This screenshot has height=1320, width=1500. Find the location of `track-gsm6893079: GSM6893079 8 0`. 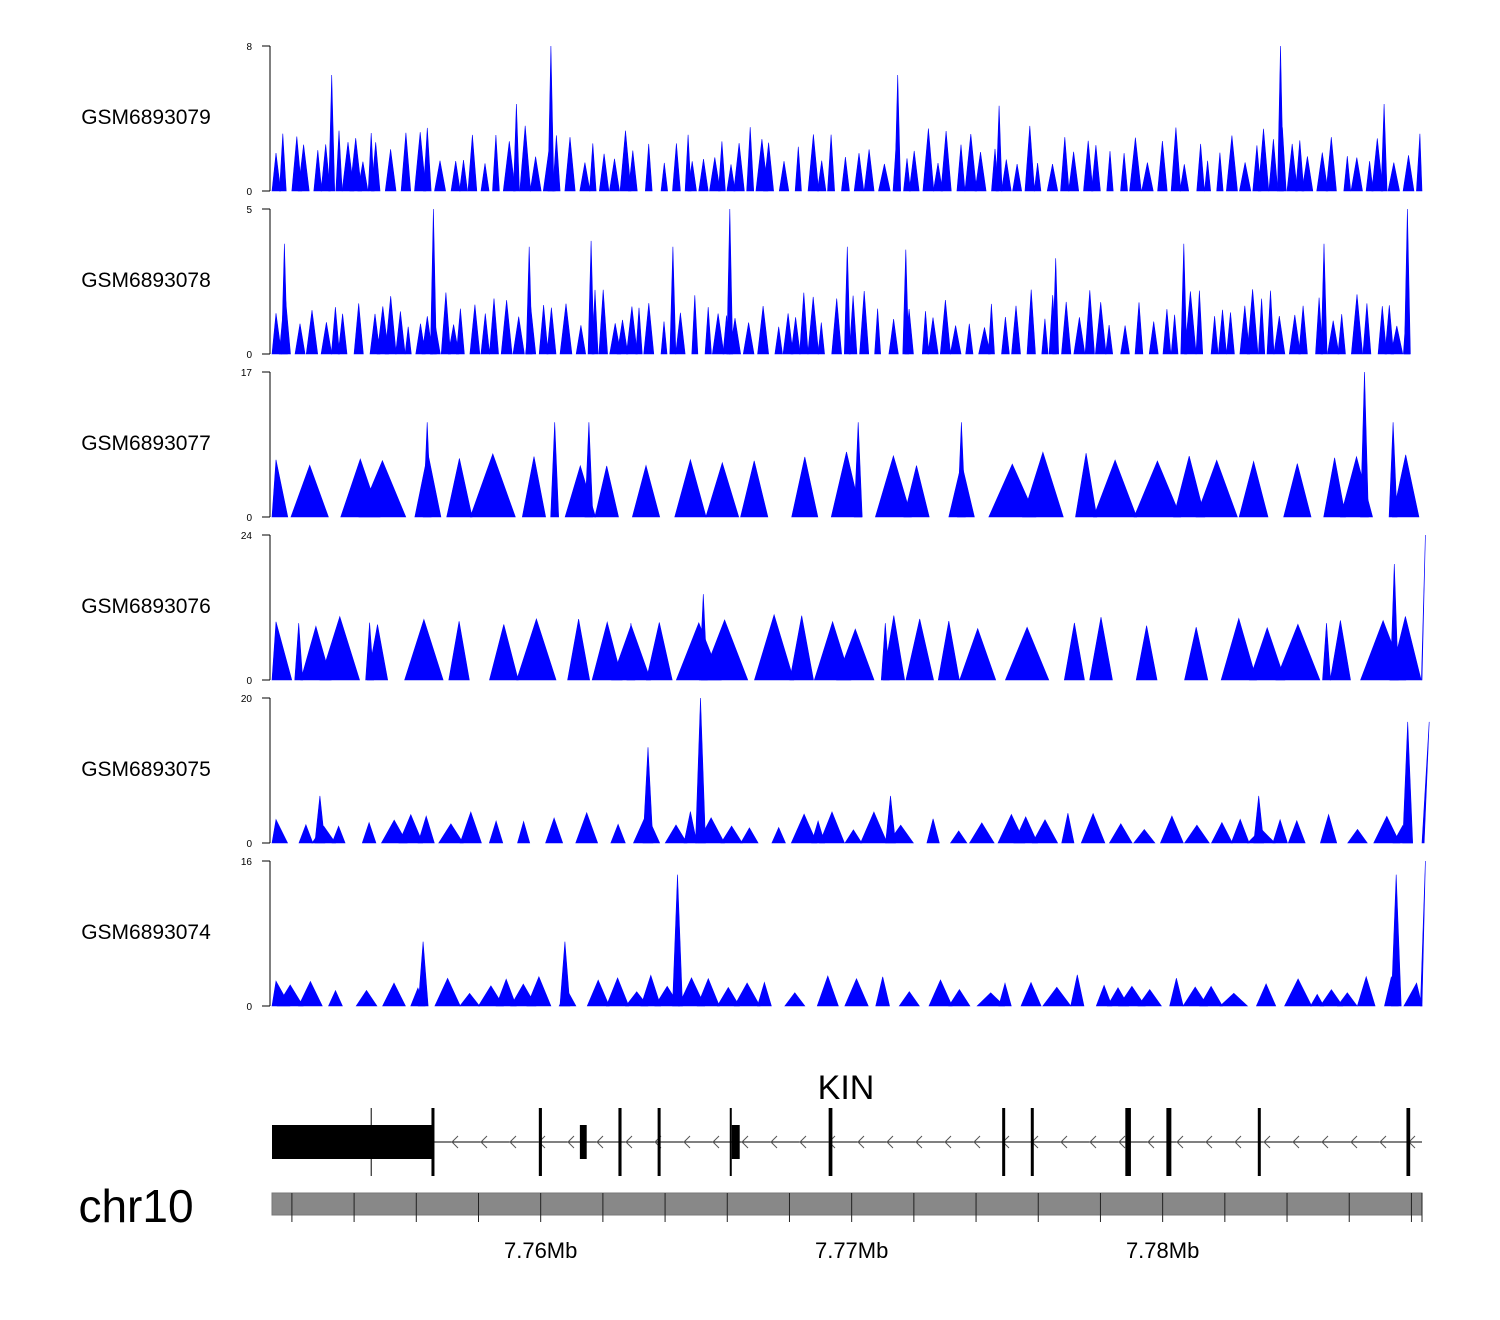

track-gsm6893079: GSM6893079 8 0 is located at coordinates (752, 120).